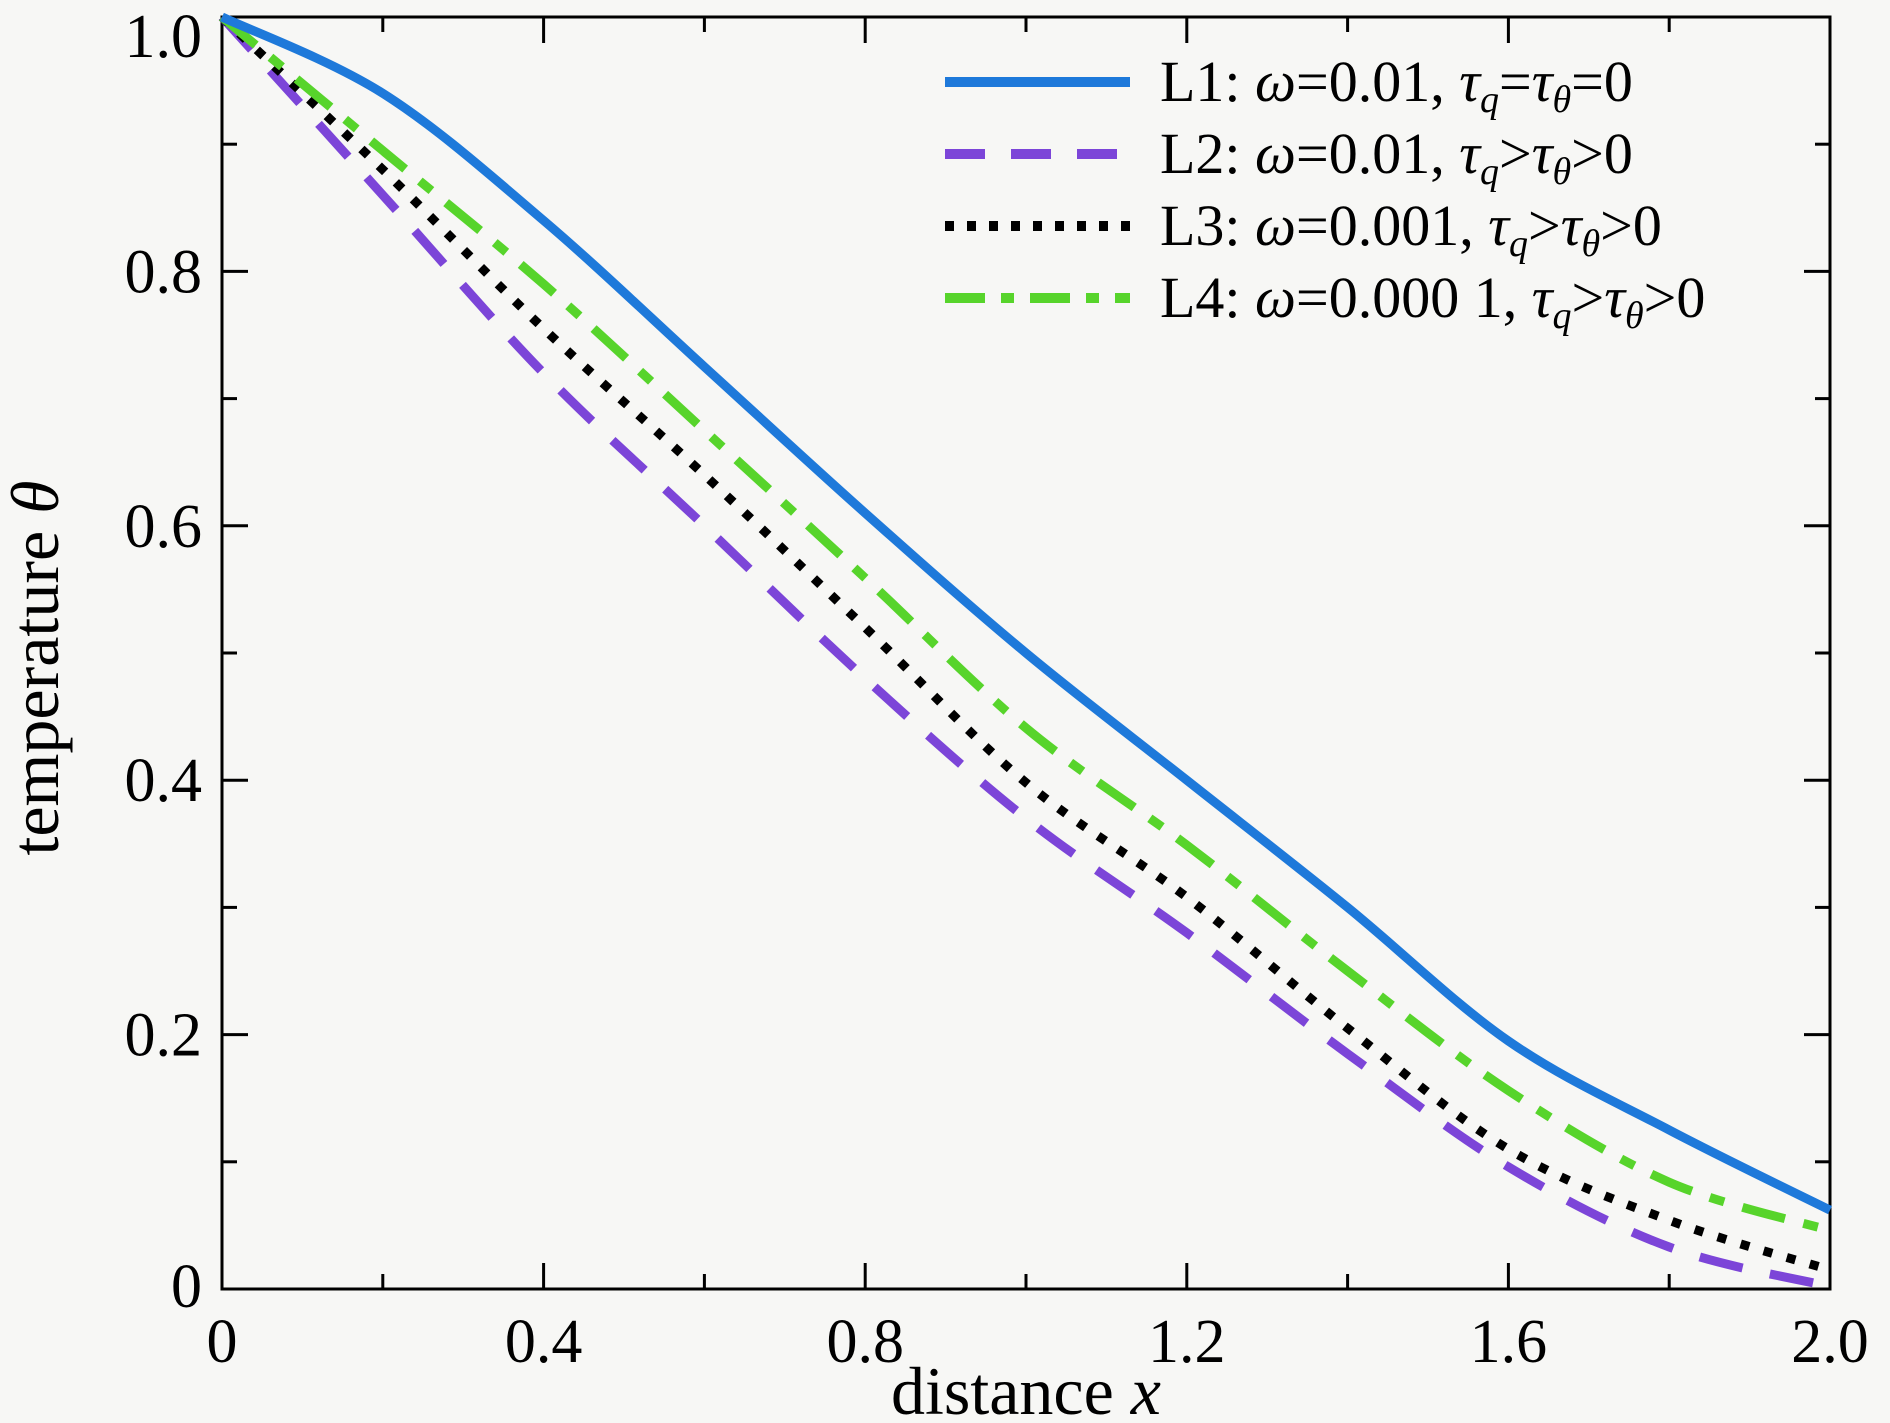 This screenshot has width=1890, height=1423. What do you see at coordinates (1396, 85) in the screenshot?
I see `legend-label-L1: L1: ω=0.01, τq=τθ=0` at bounding box center [1396, 85].